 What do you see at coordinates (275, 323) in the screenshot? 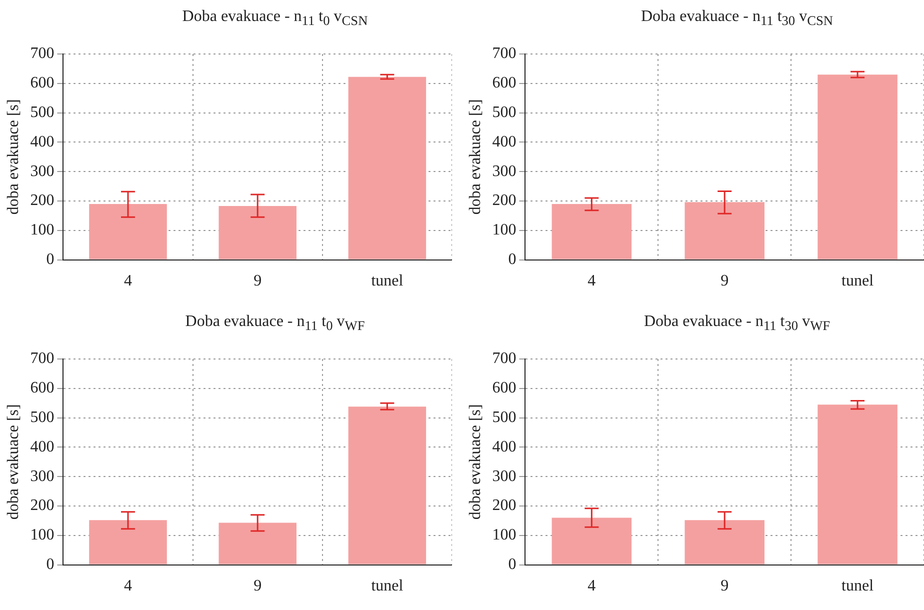
I see `chart-title: Doba evakuace - n$_{11}$ t$_{0}$ v$_{WF}$` at bounding box center [275, 323].